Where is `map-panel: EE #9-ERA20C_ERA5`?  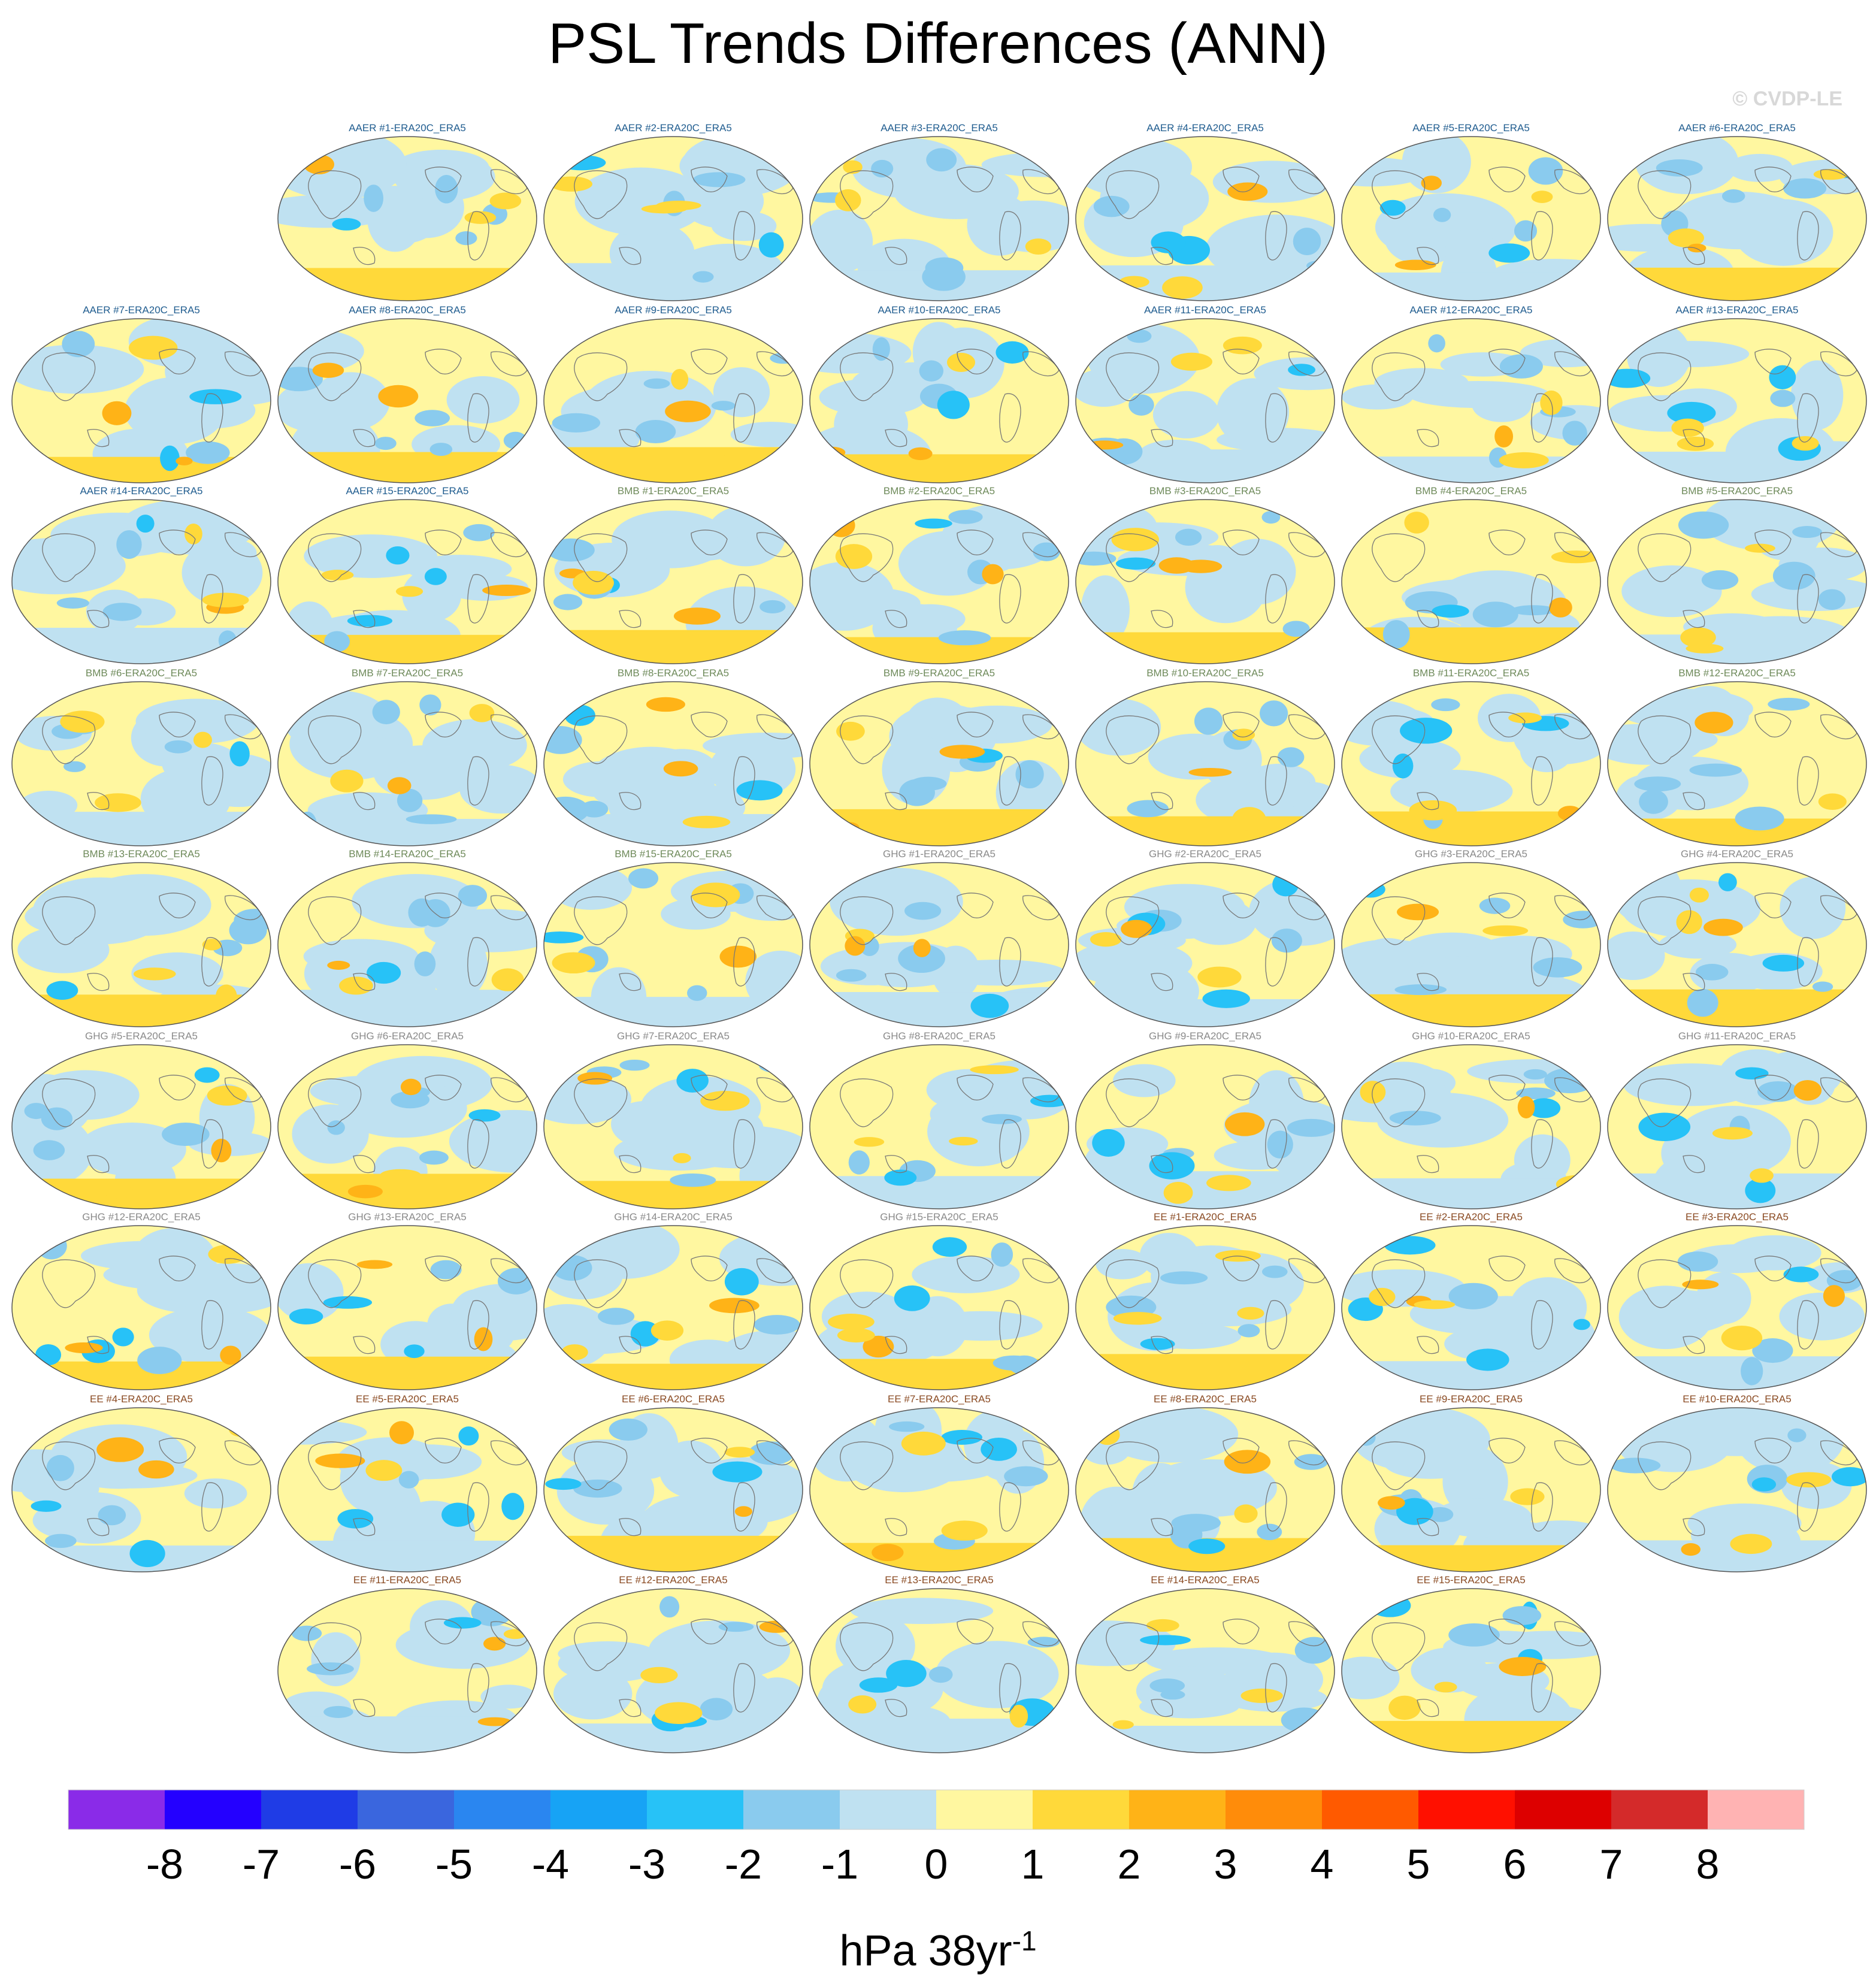
map-panel: EE #9-ERA20C_ERA5 is located at coordinates (1471, 1483).